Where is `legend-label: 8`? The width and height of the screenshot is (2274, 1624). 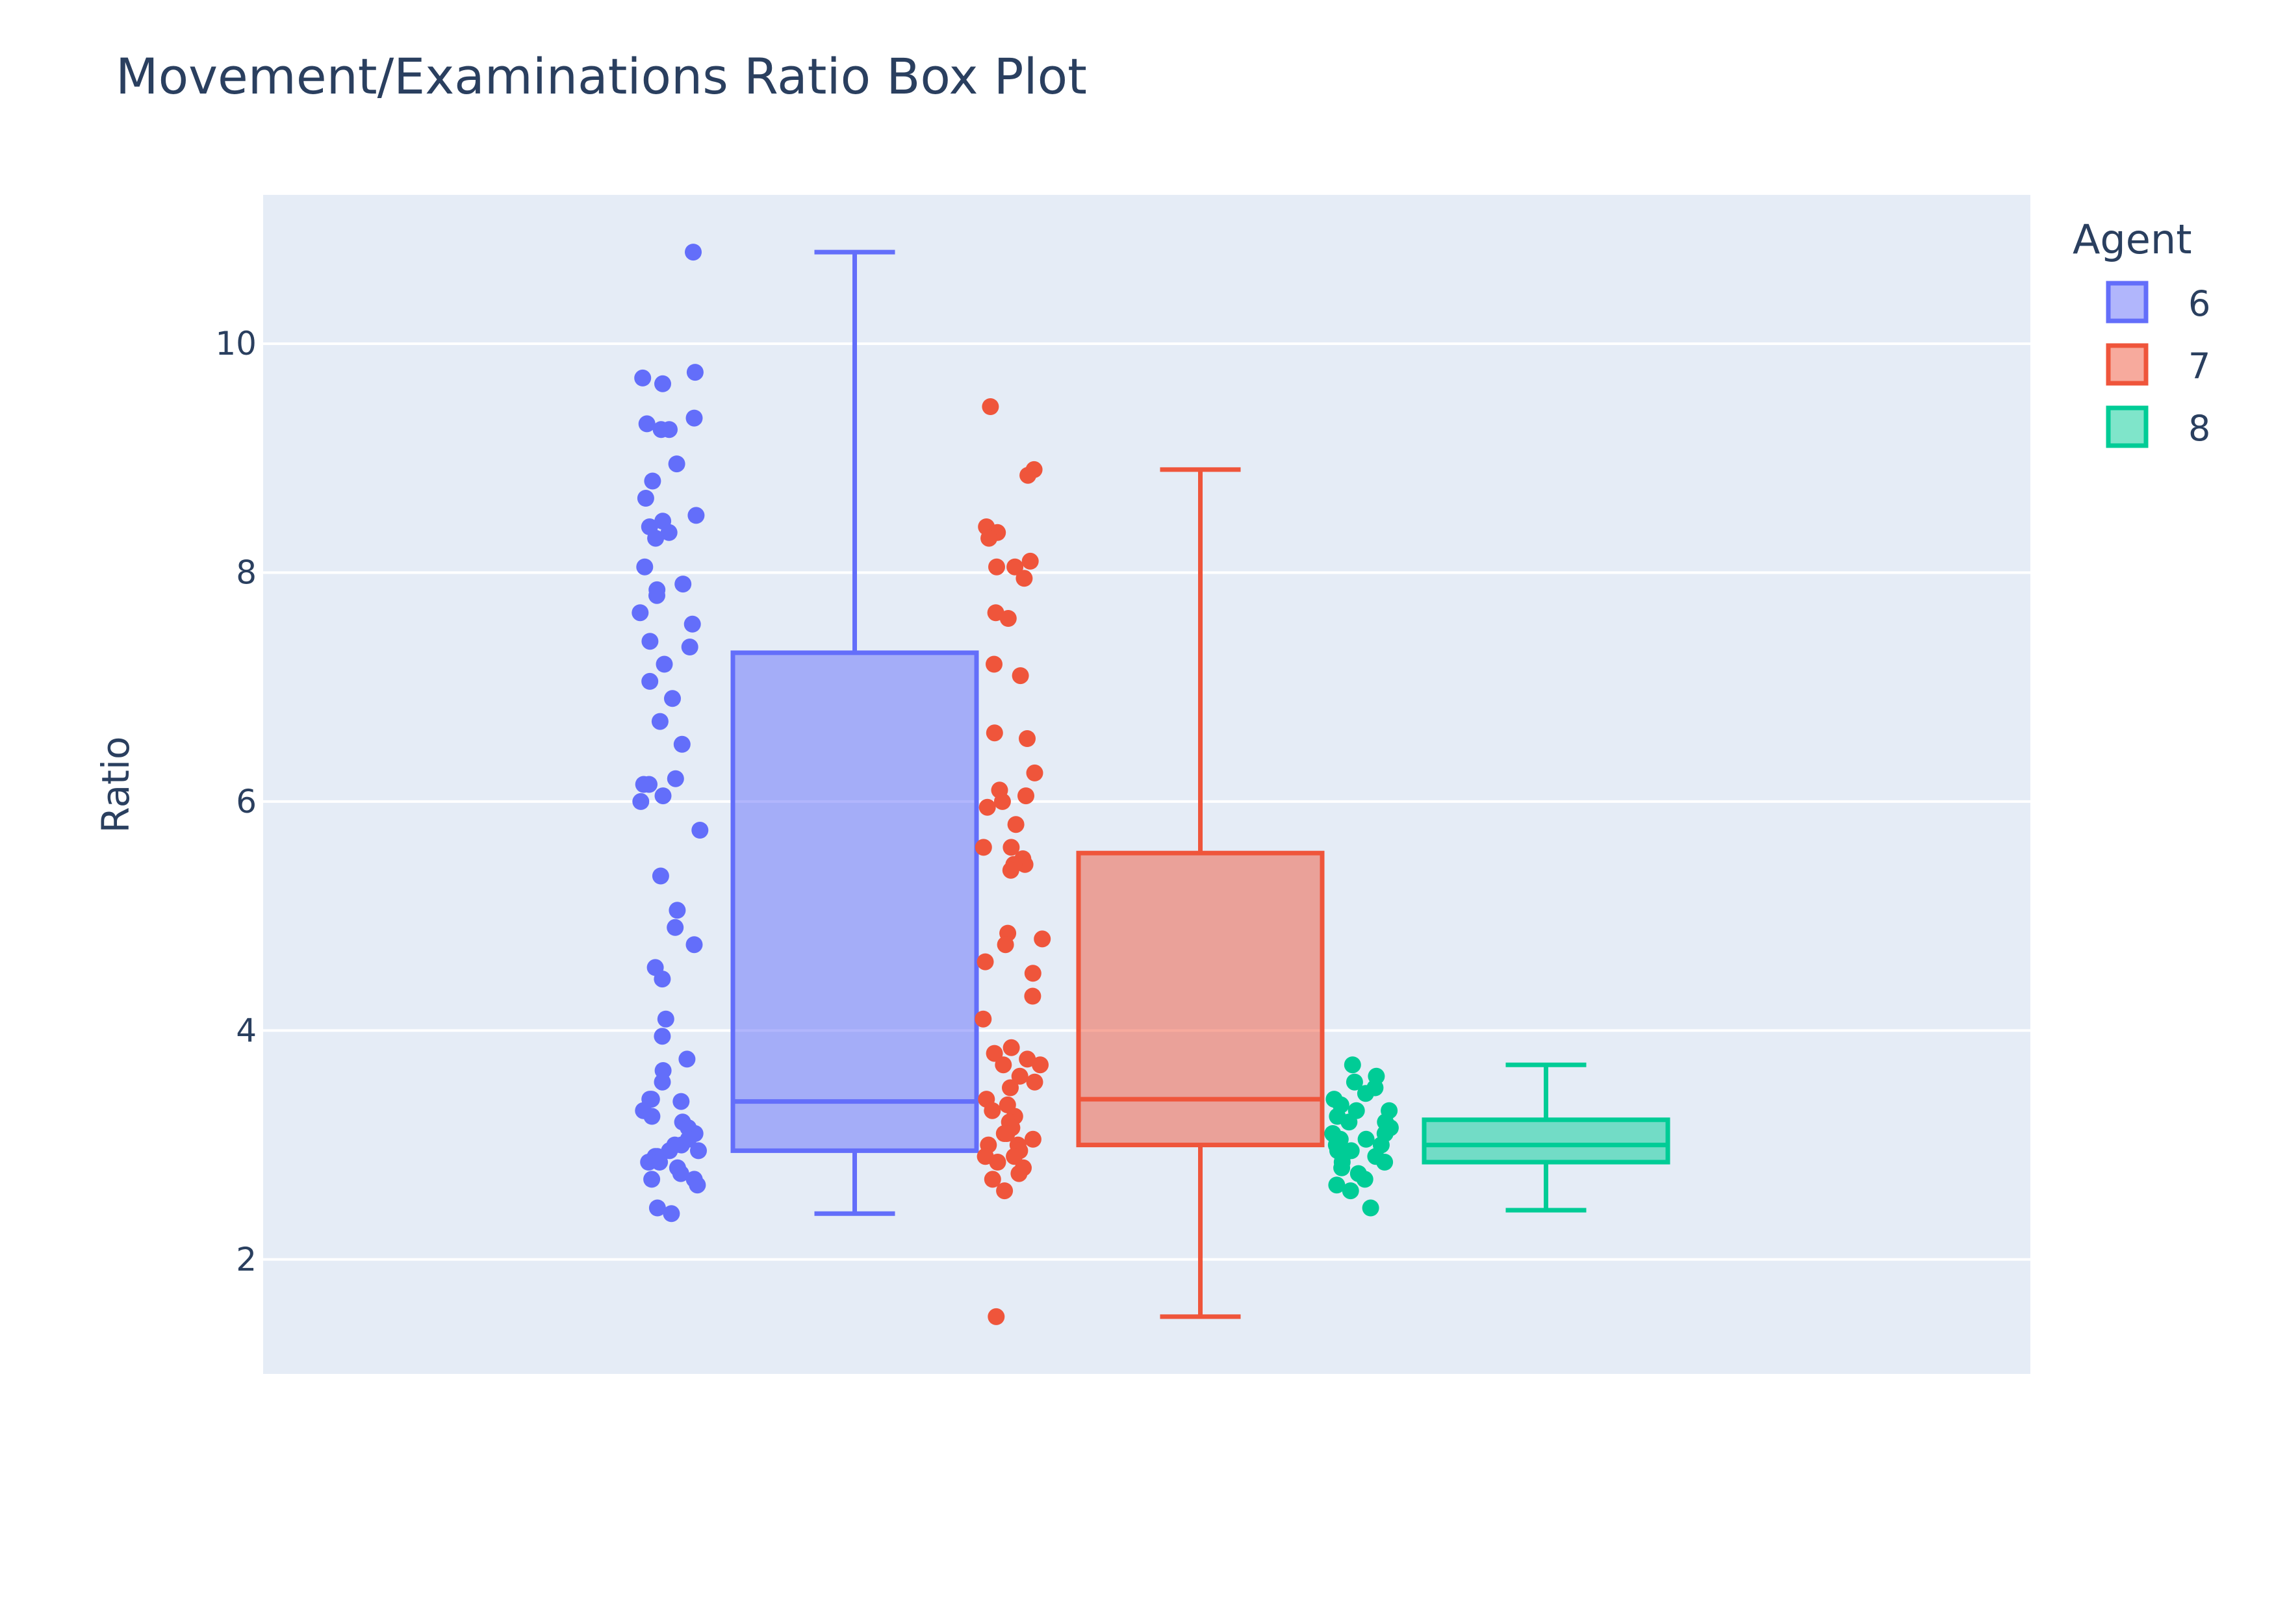
legend-label: 8 is located at coordinates (2199, 428).